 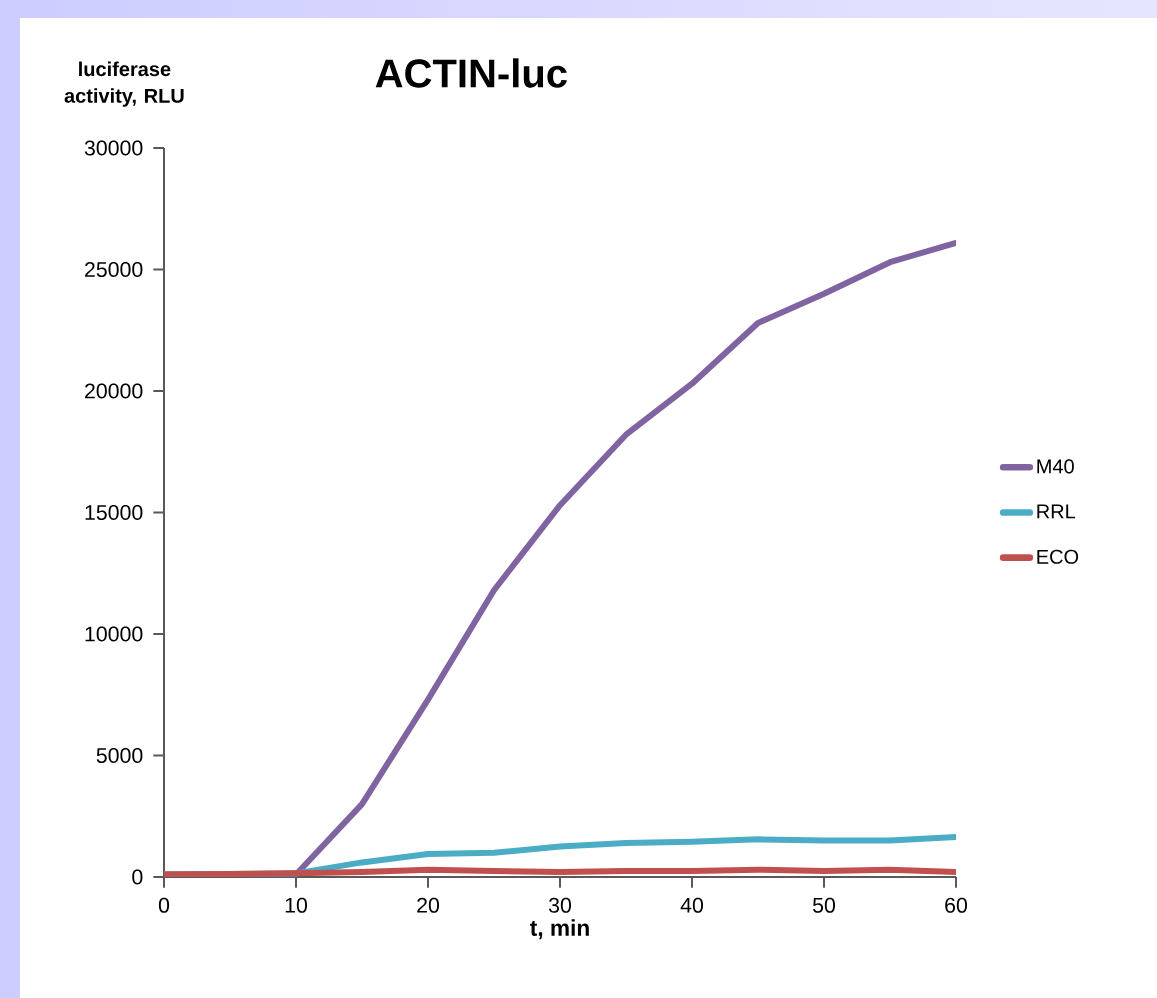 I want to click on x-tick-label: 10, so click(x=296, y=905).